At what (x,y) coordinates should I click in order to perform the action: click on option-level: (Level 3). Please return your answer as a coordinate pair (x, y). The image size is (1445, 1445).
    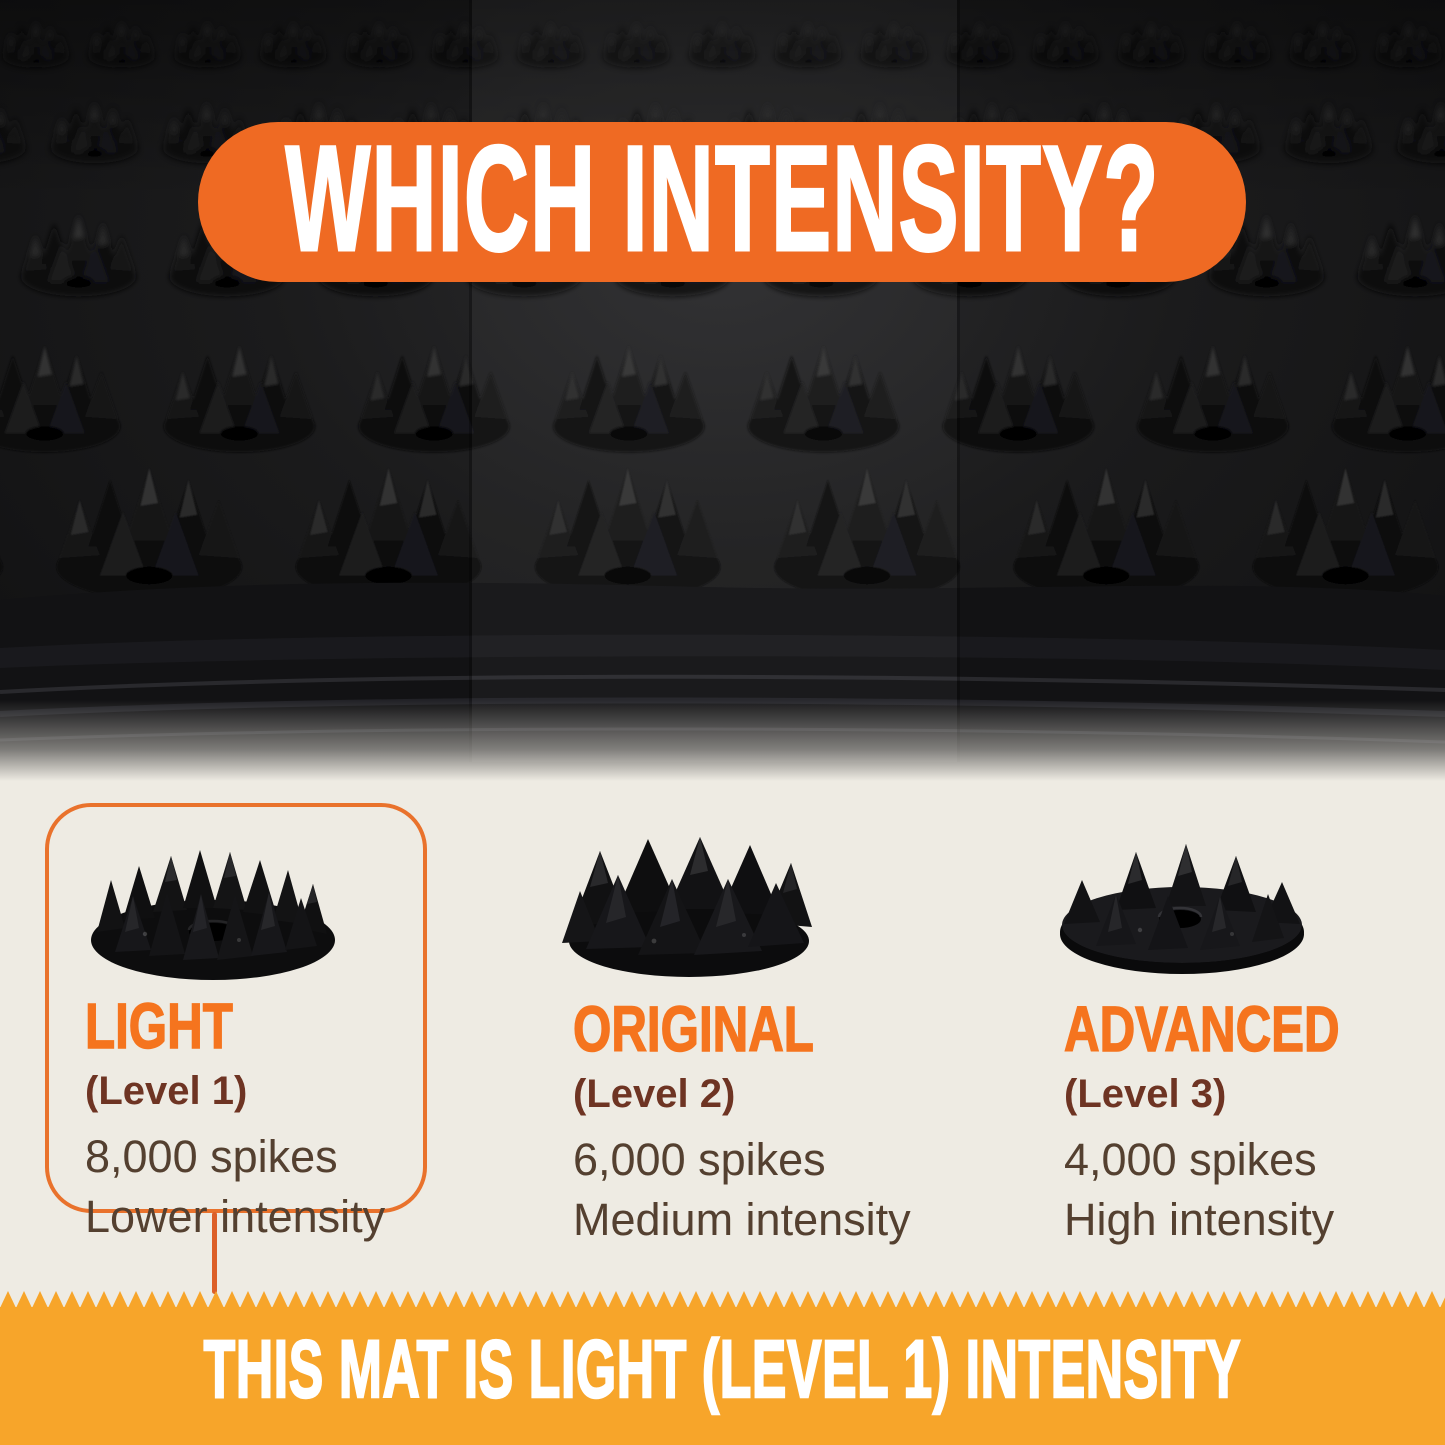
    Looking at the image, I should click on (1145, 1094).